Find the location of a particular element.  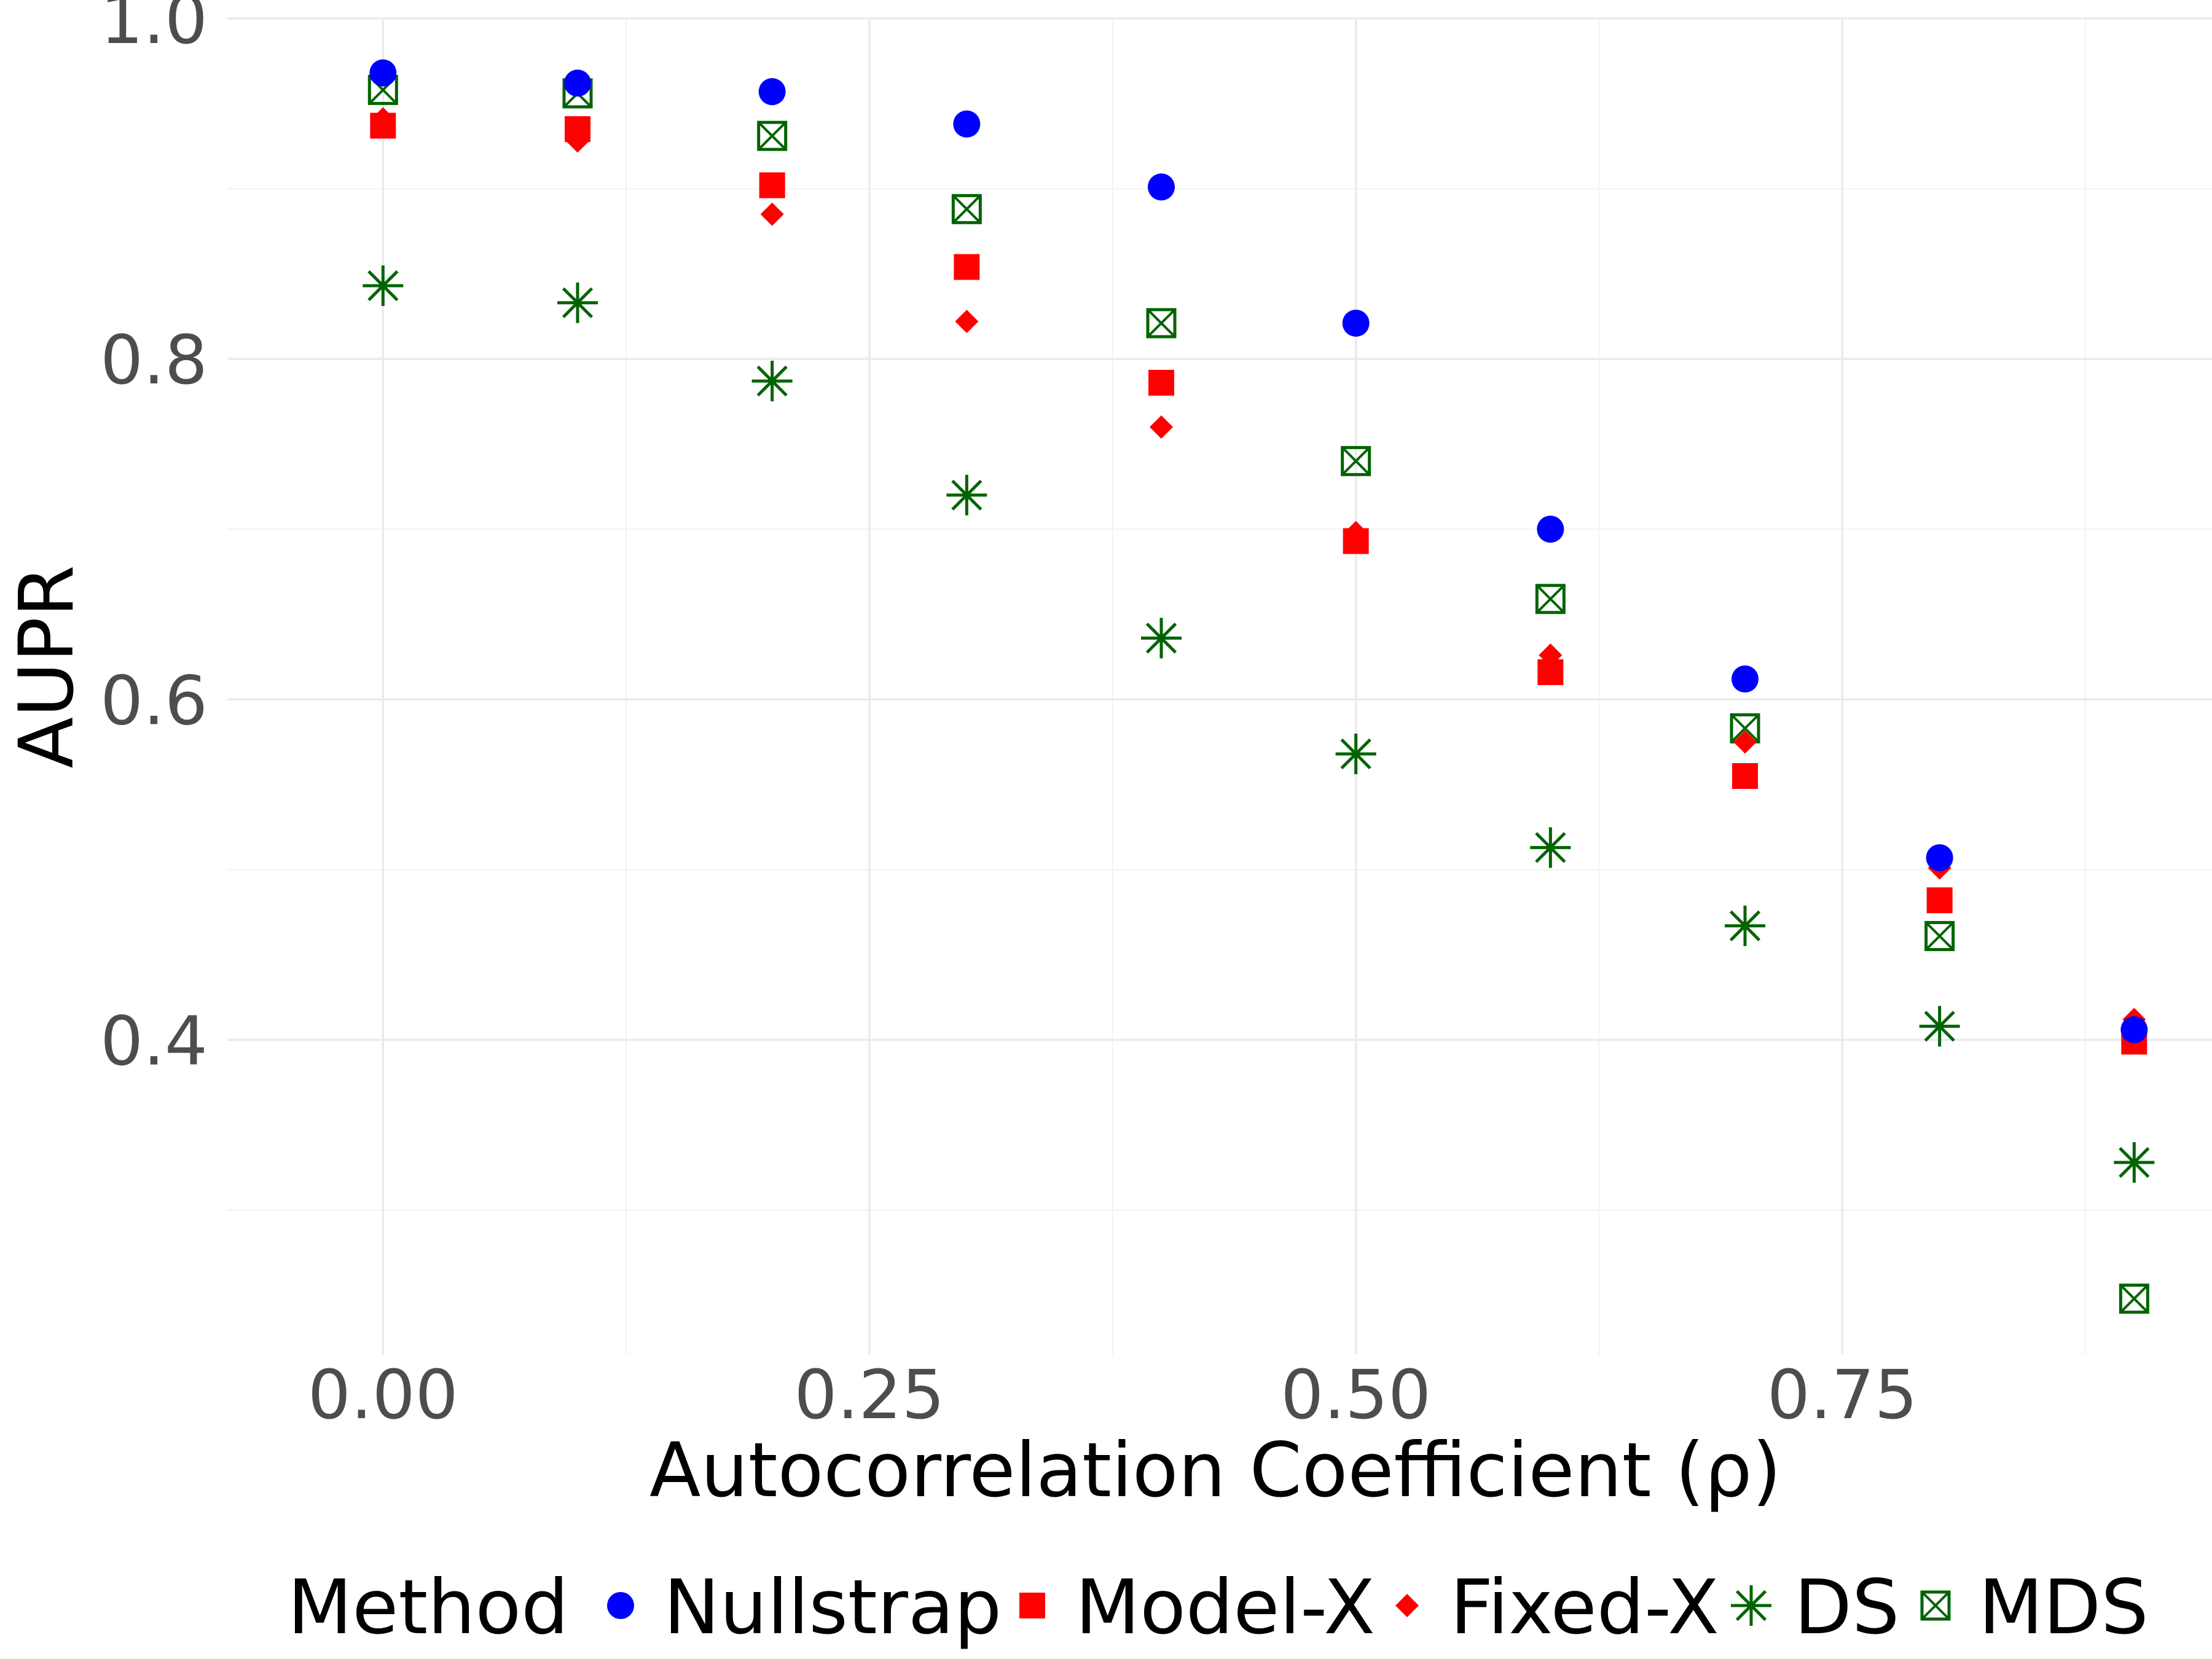

legend-mds-icon-stroke is located at coordinates (1935, 1605).